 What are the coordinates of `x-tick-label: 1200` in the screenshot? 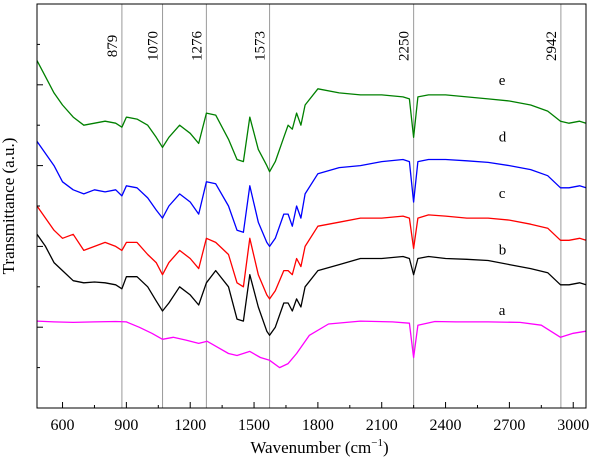 It's located at (190, 425).